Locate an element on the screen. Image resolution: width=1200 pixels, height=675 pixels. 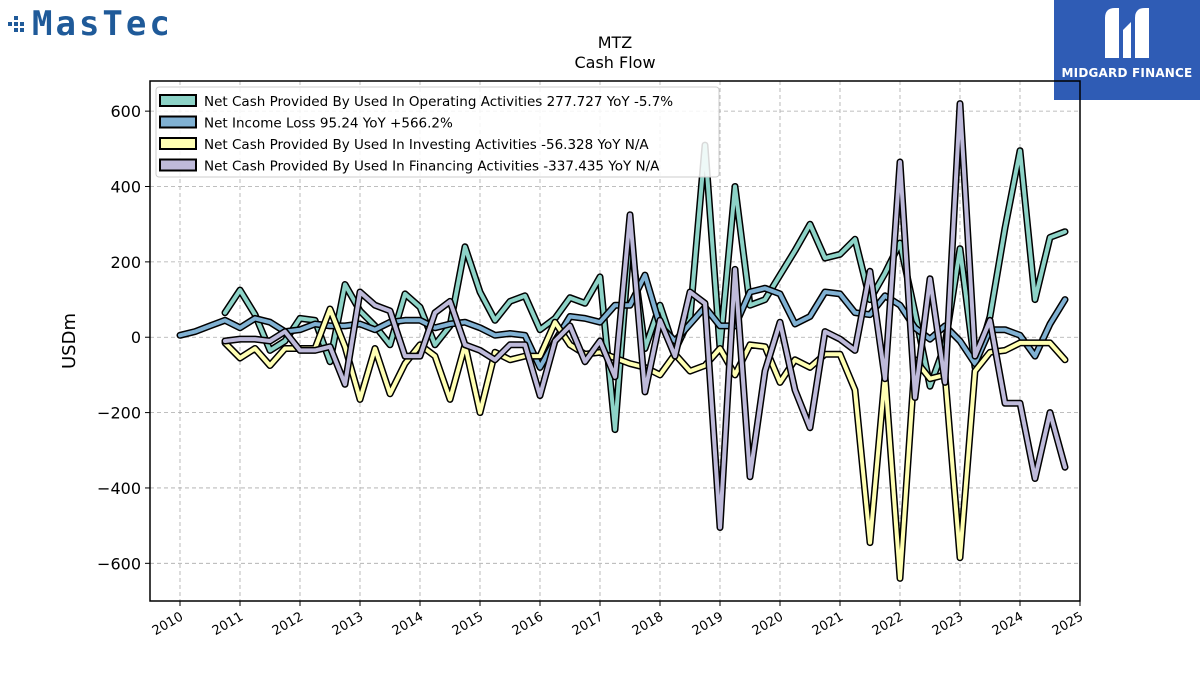
midgard-finance-logo: MIDGARD FINANCE is located at coordinates (1127, 50).